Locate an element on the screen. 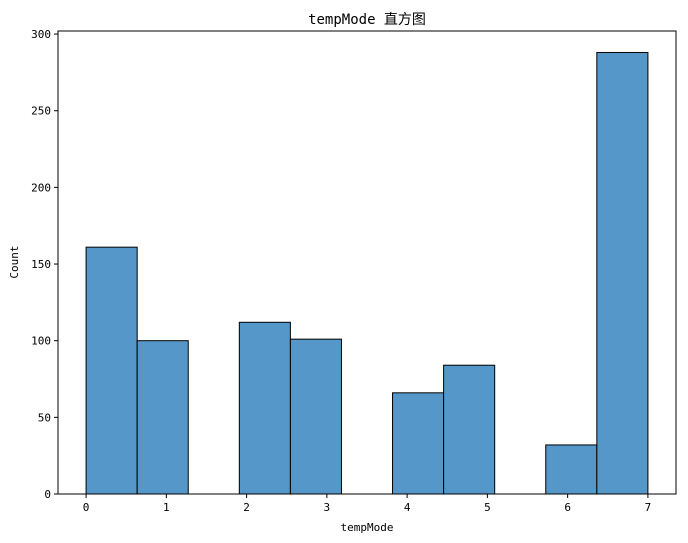 Image resolution: width=688 pixels, height=543 pixels. x-tick-label: 2 is located at coordinates (246, 507).